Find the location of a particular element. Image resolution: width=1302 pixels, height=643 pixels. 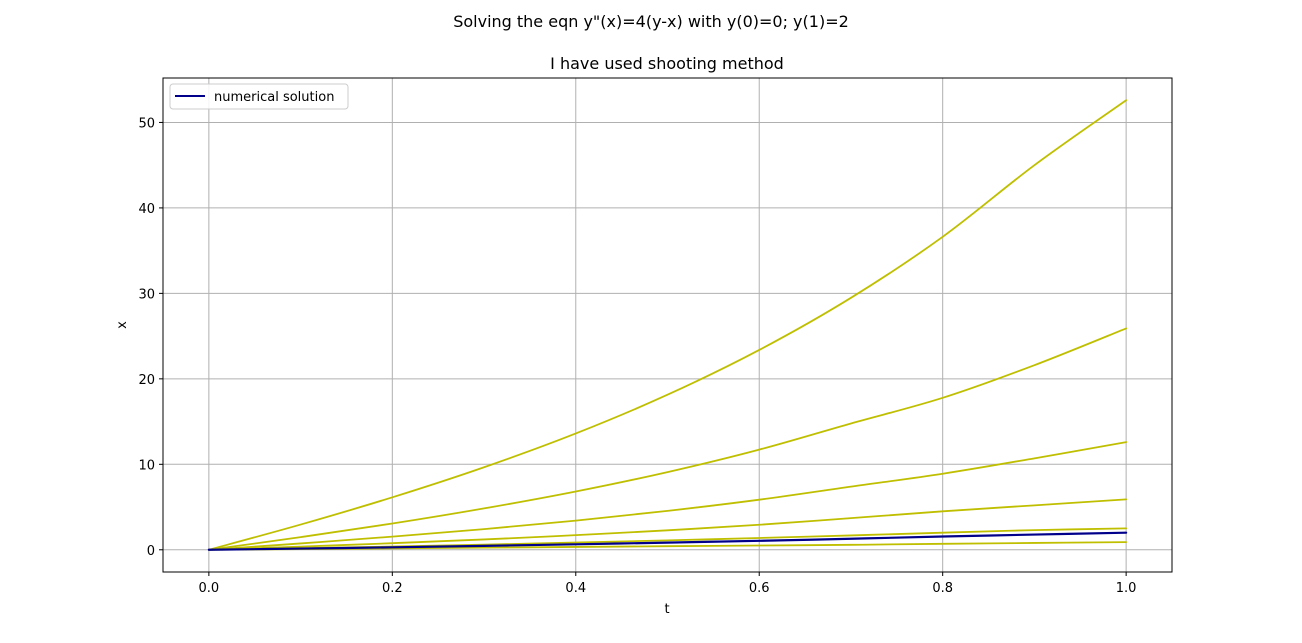

y-tick-label: 10 is located at coordinates (146, 465).